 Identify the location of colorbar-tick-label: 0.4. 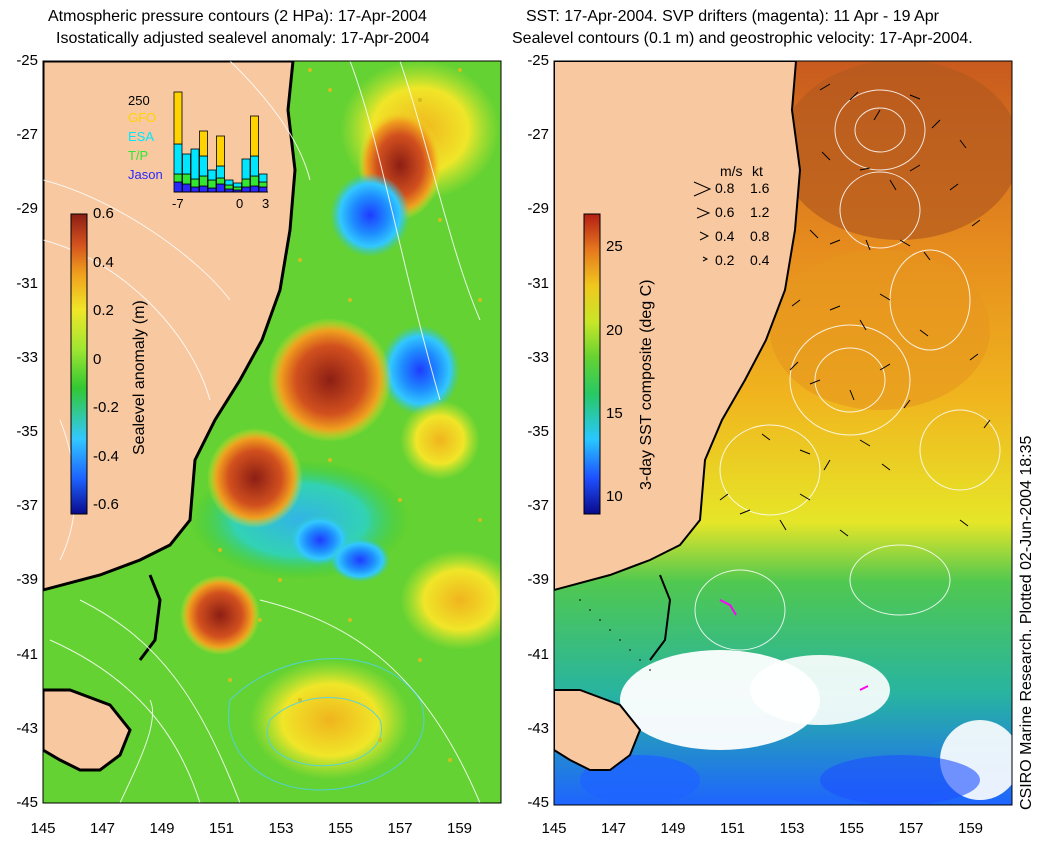
(103, 262).